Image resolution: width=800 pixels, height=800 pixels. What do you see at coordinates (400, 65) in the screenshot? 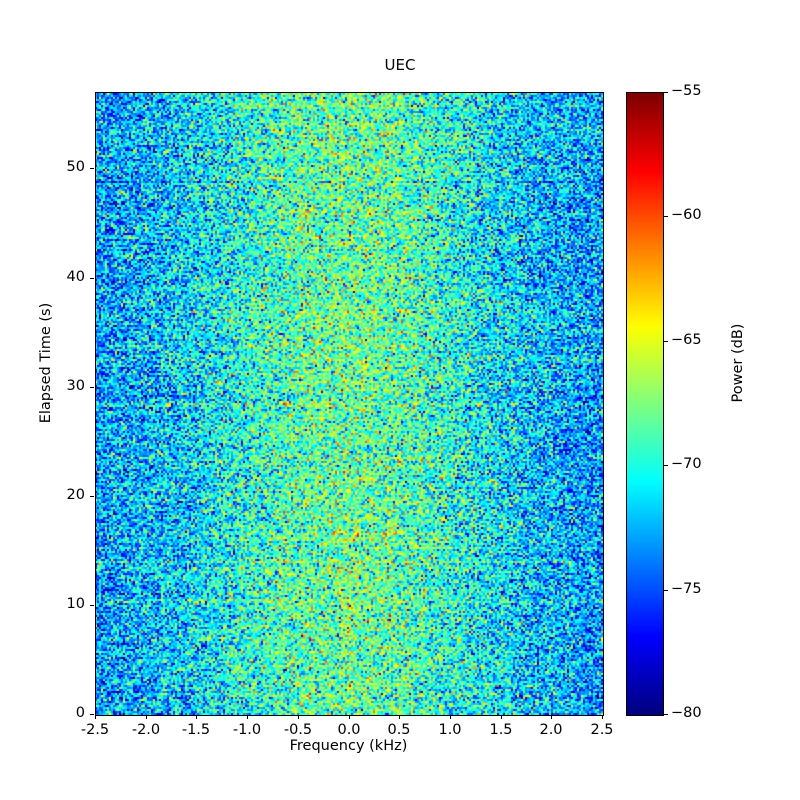
I see `title-line-station: UEC` at bounding box center [400, 65].